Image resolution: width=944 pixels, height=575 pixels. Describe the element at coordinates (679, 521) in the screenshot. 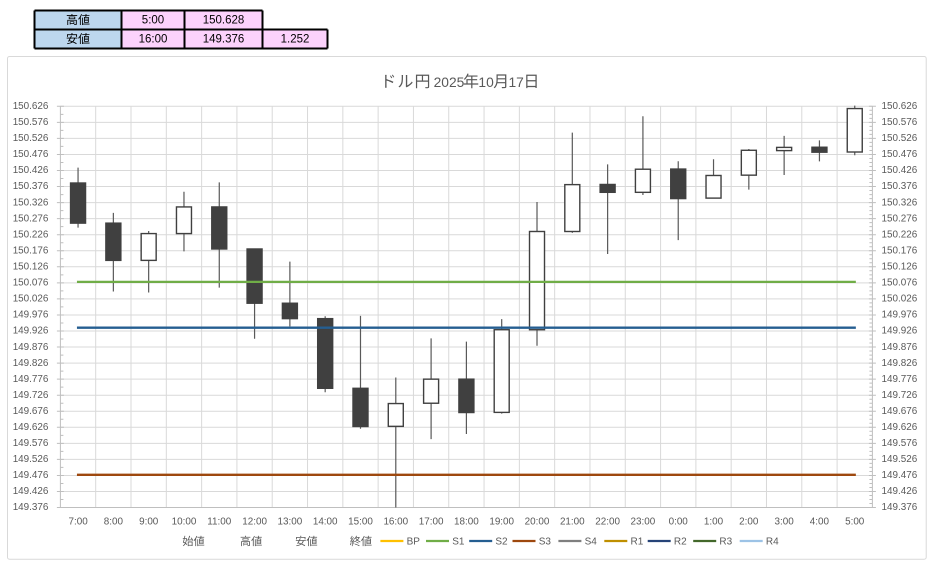

I see `svg-text: 0:00` at that location.